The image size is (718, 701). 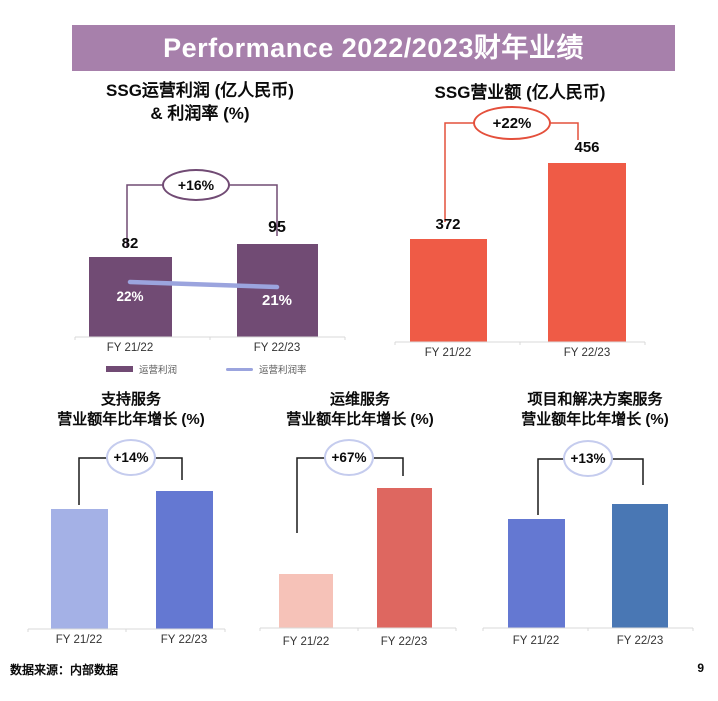 What do you see at coordinates (404, 558) in the screenshot?
I see `bar-maintenance-fy2223` at bounding box center [404, 558].